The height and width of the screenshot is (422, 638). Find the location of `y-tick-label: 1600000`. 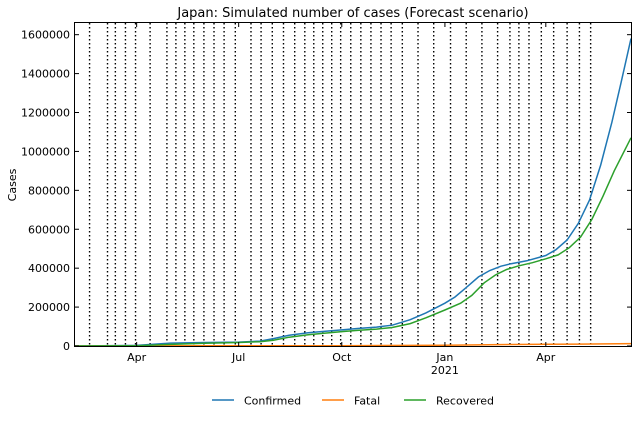

y-tick-label: 1600000 is located at coordinates (45, 35).